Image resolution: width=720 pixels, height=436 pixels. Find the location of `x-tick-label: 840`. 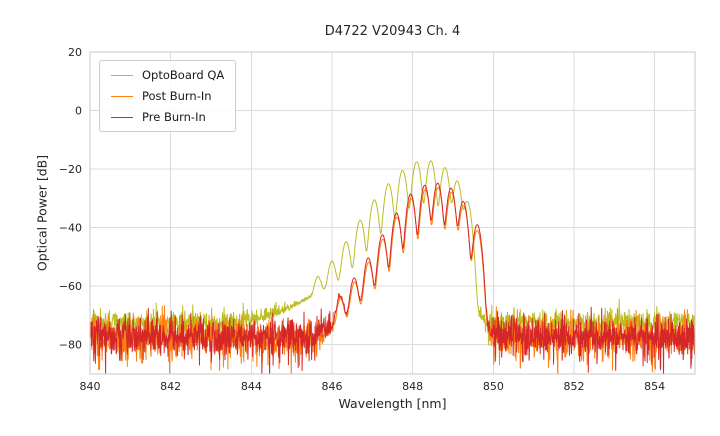

x-tick-label: 840 is located at coordinates (90, 386).